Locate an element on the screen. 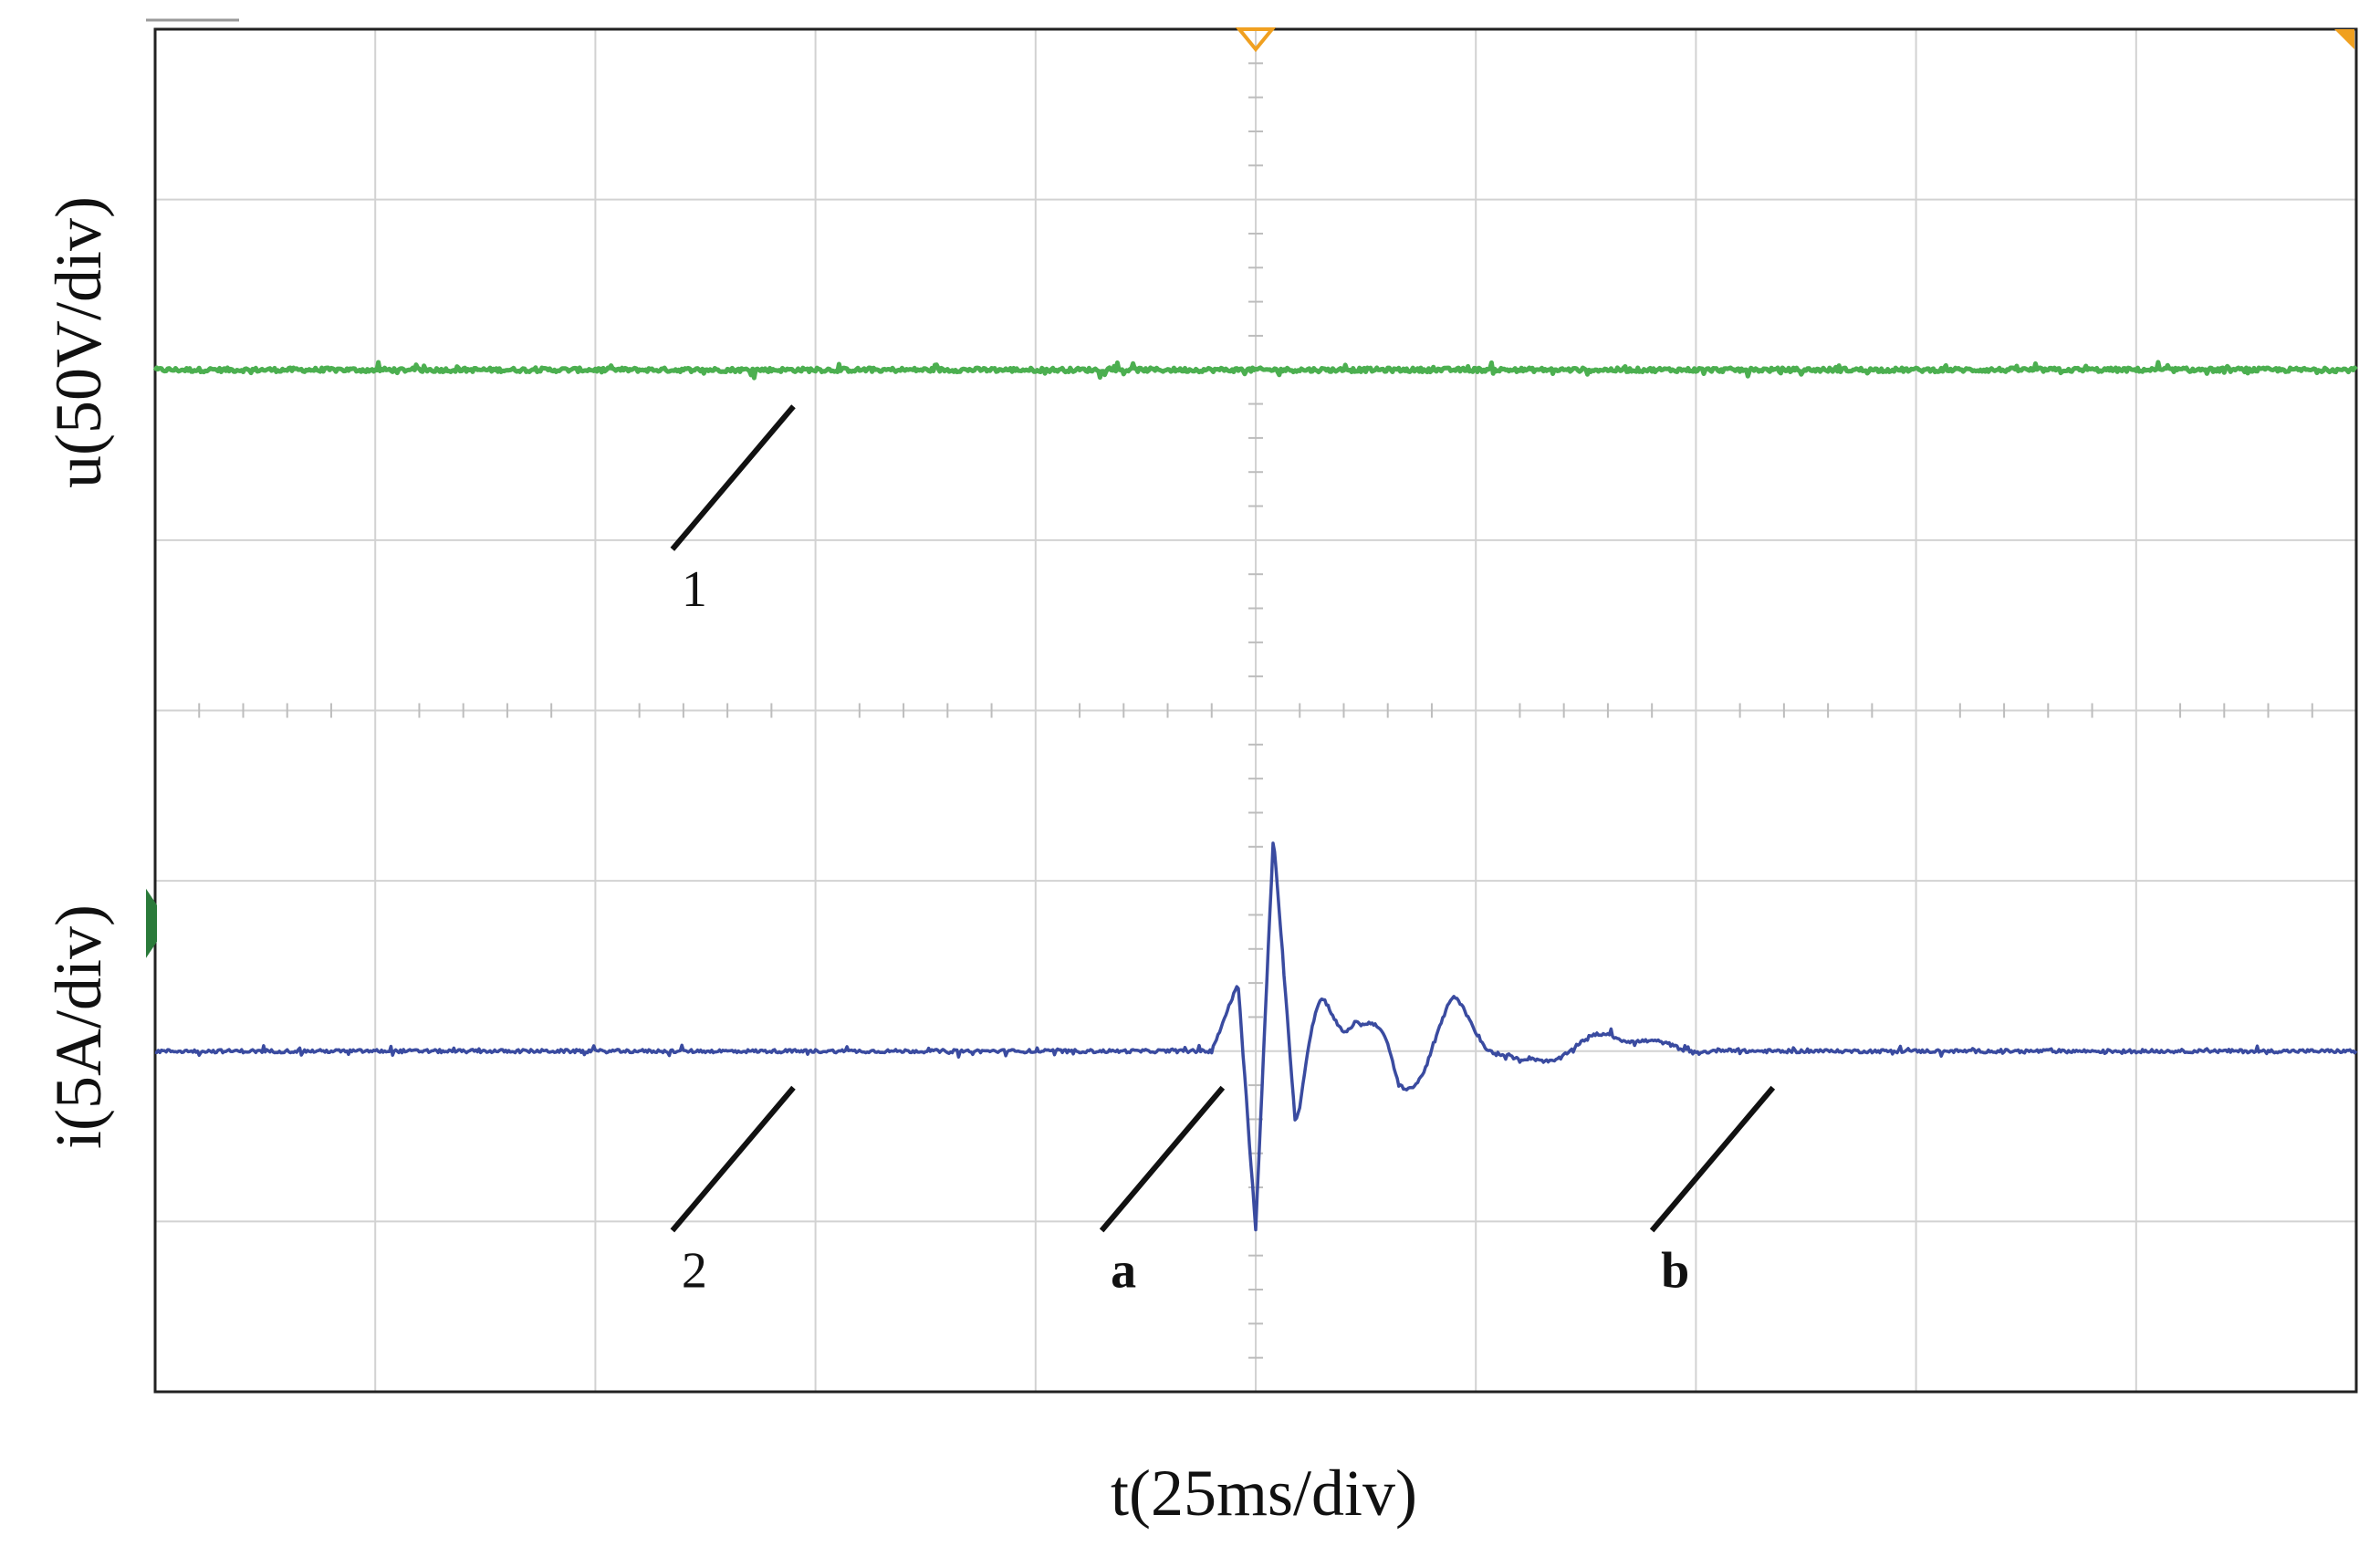  trigger-marker-icon is located at coordinates (1256, 40).